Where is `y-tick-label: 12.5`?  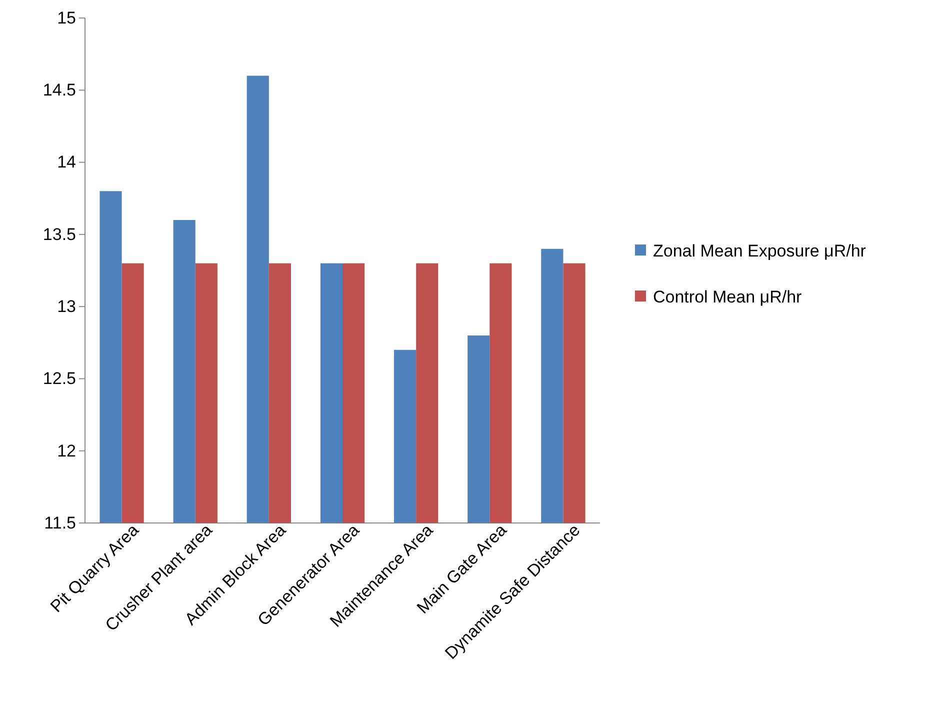
y-tick-label: 12.5 is located at coordinates (59, 378).